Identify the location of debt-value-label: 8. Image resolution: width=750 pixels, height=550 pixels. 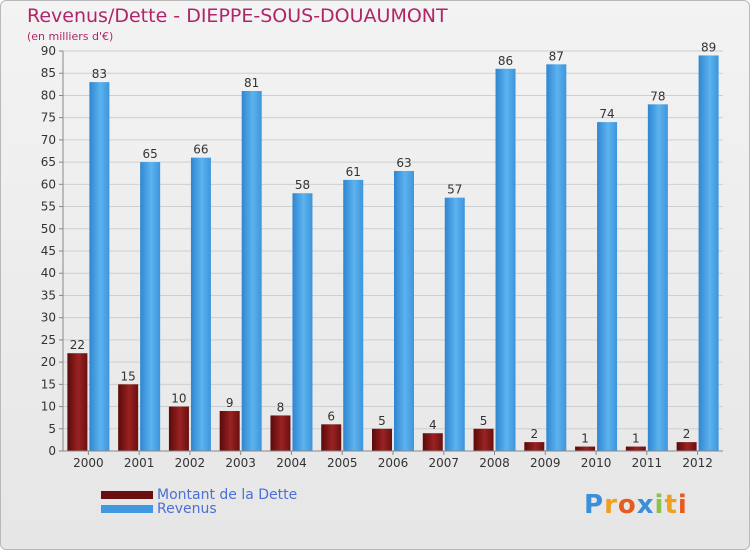
(281, 407).